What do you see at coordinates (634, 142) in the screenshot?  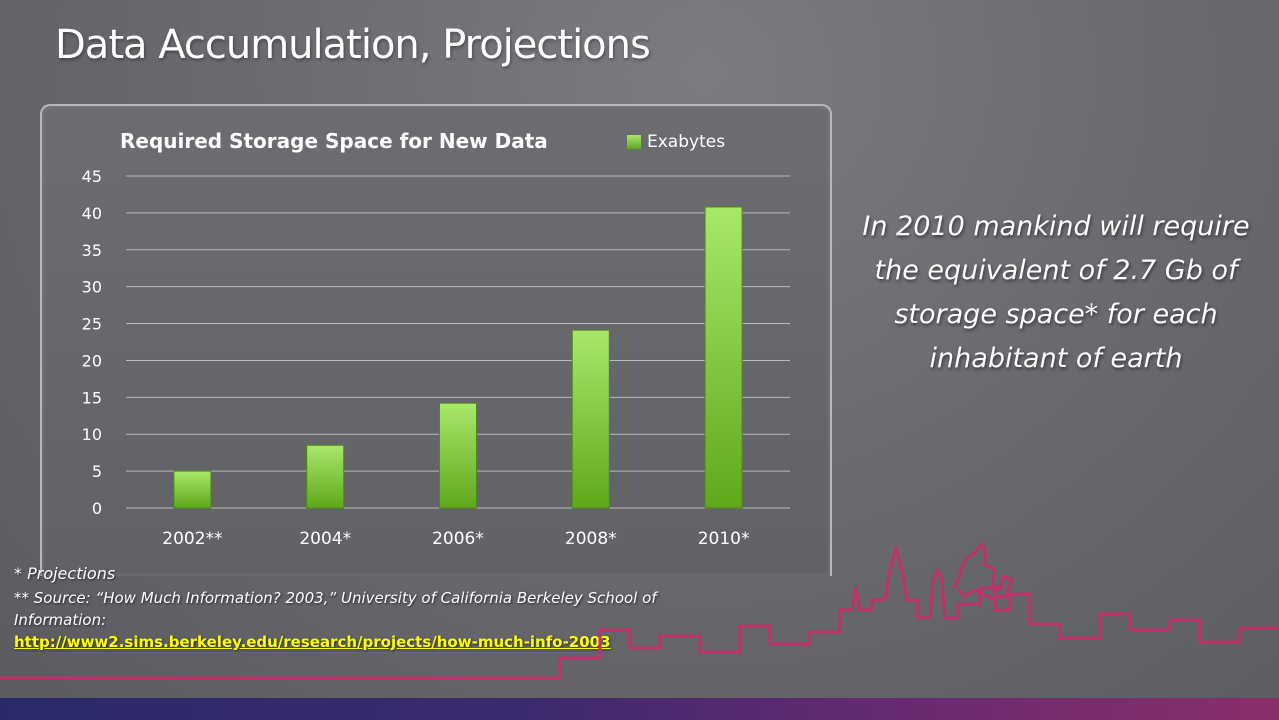 I see `legend-swatch` at bounding box center [634, 142].